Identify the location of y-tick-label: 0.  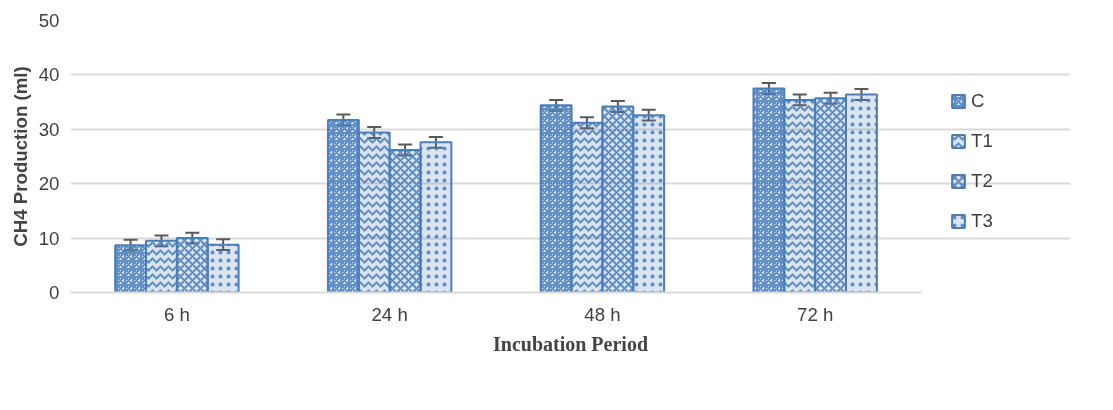
(54, 292).